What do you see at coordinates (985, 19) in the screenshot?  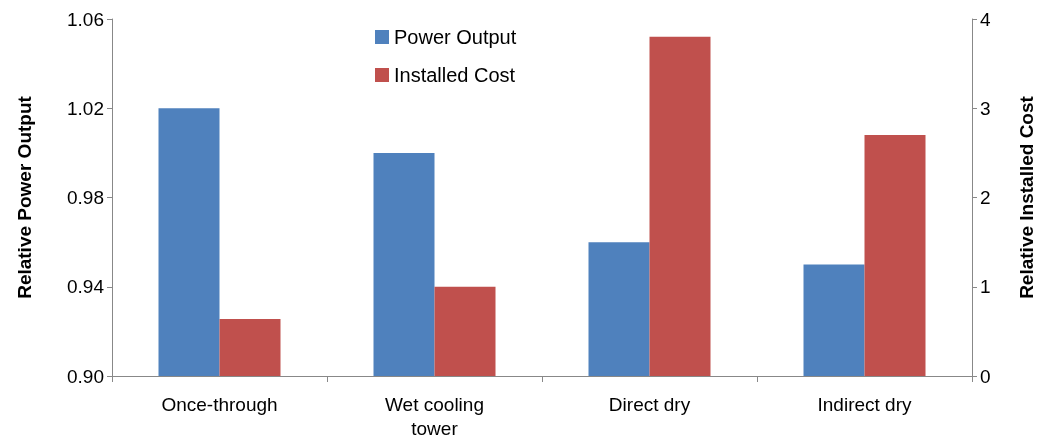 I see `y2-tick-label: 4` at bounding box center [985, 19].